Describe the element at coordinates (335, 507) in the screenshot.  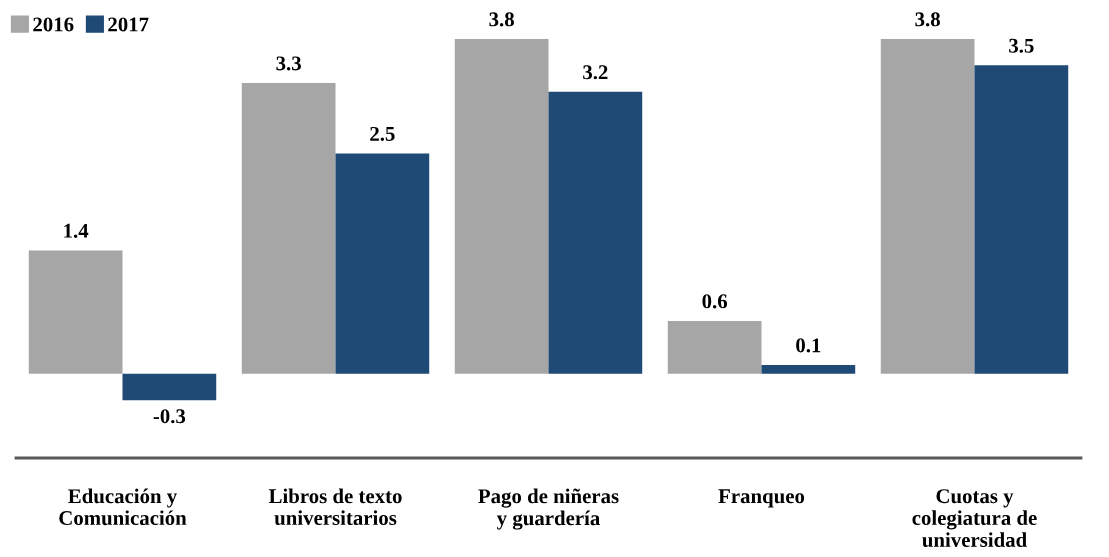
I see `x-tick-label: Libros de texto universitarios` at that location.